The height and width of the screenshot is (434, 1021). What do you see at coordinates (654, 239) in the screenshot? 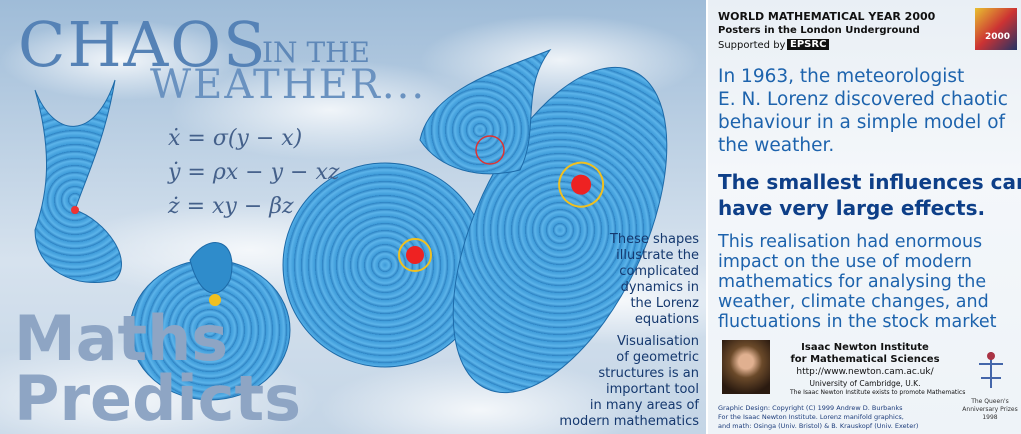
I see `caption-line: These shapes` at bounding box center [654, 239].